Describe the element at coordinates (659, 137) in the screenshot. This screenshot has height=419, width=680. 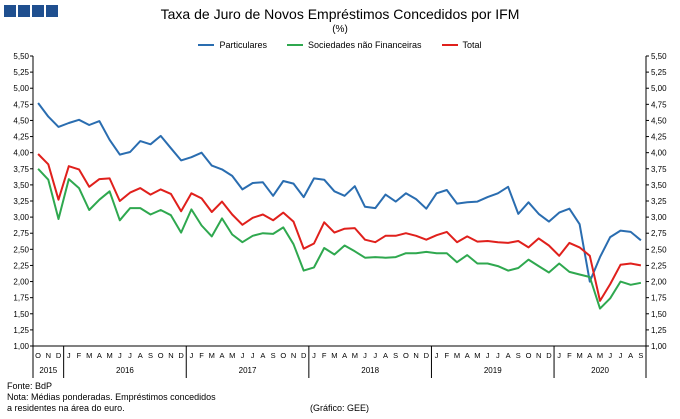
I see `y-tick-label-right: 4,25` at that location.